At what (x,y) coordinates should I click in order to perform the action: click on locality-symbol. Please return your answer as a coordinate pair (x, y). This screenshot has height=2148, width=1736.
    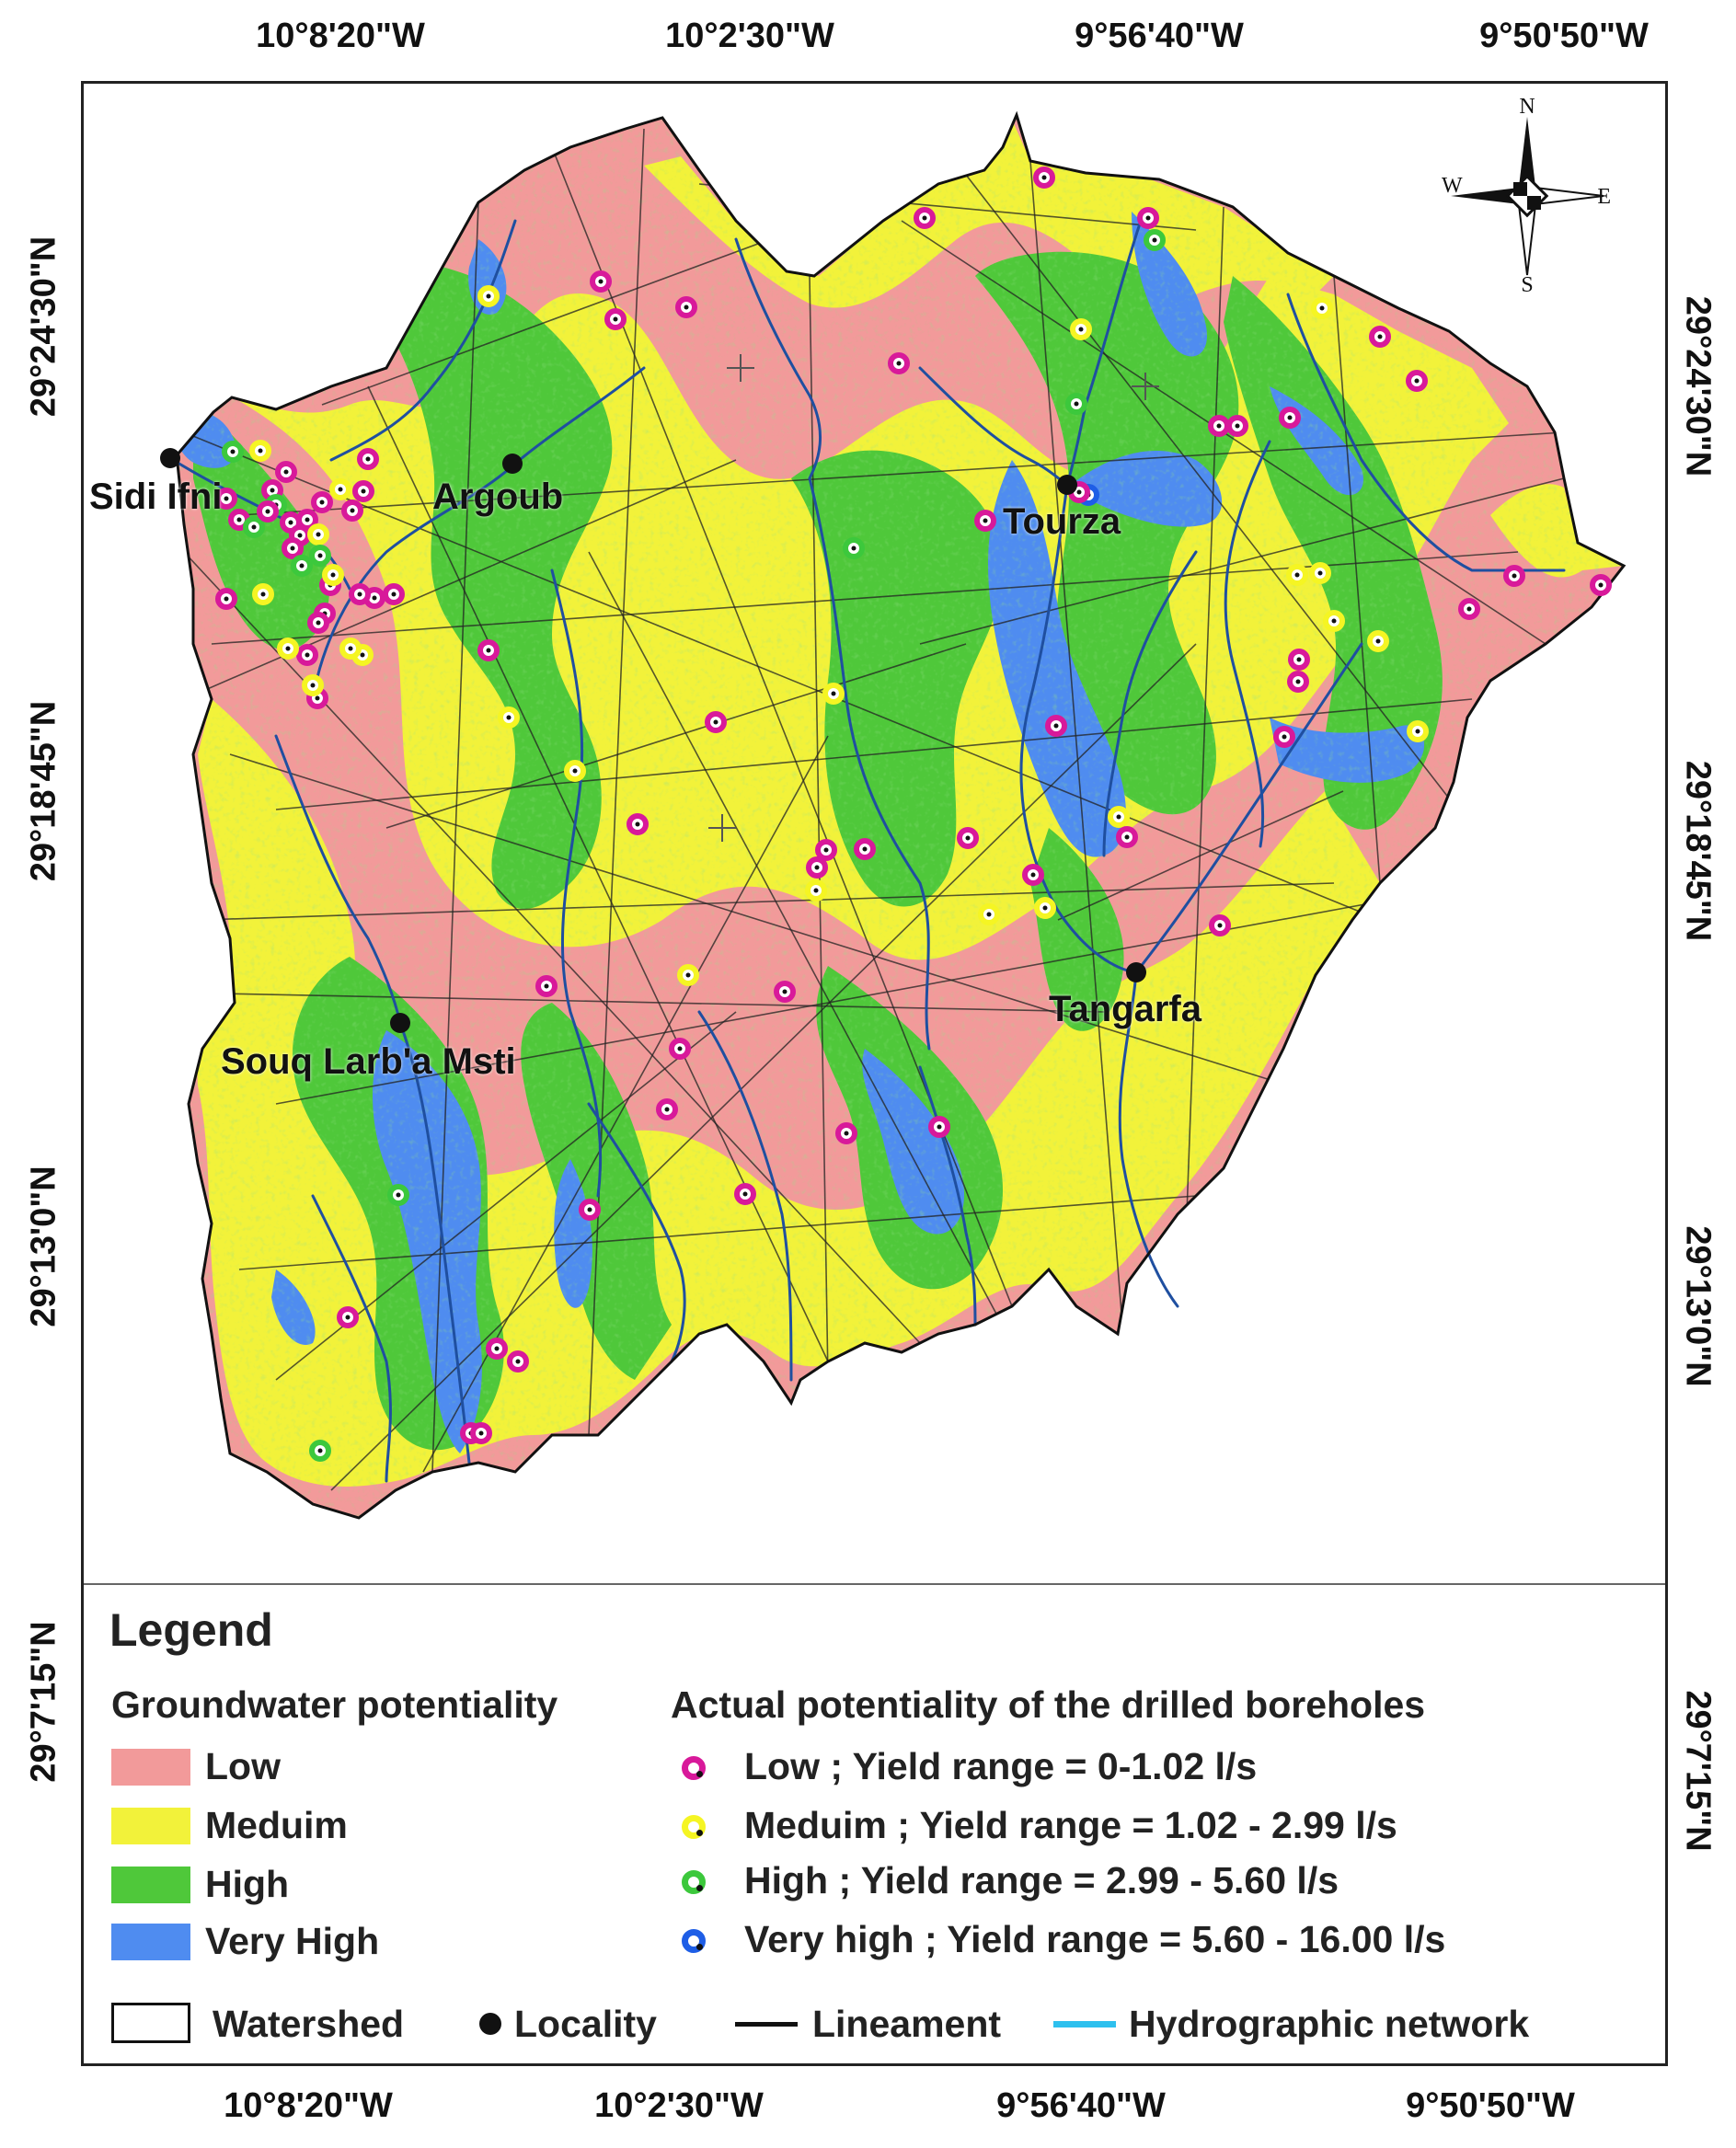
    Looking at the image, I should click on (490, 2024).